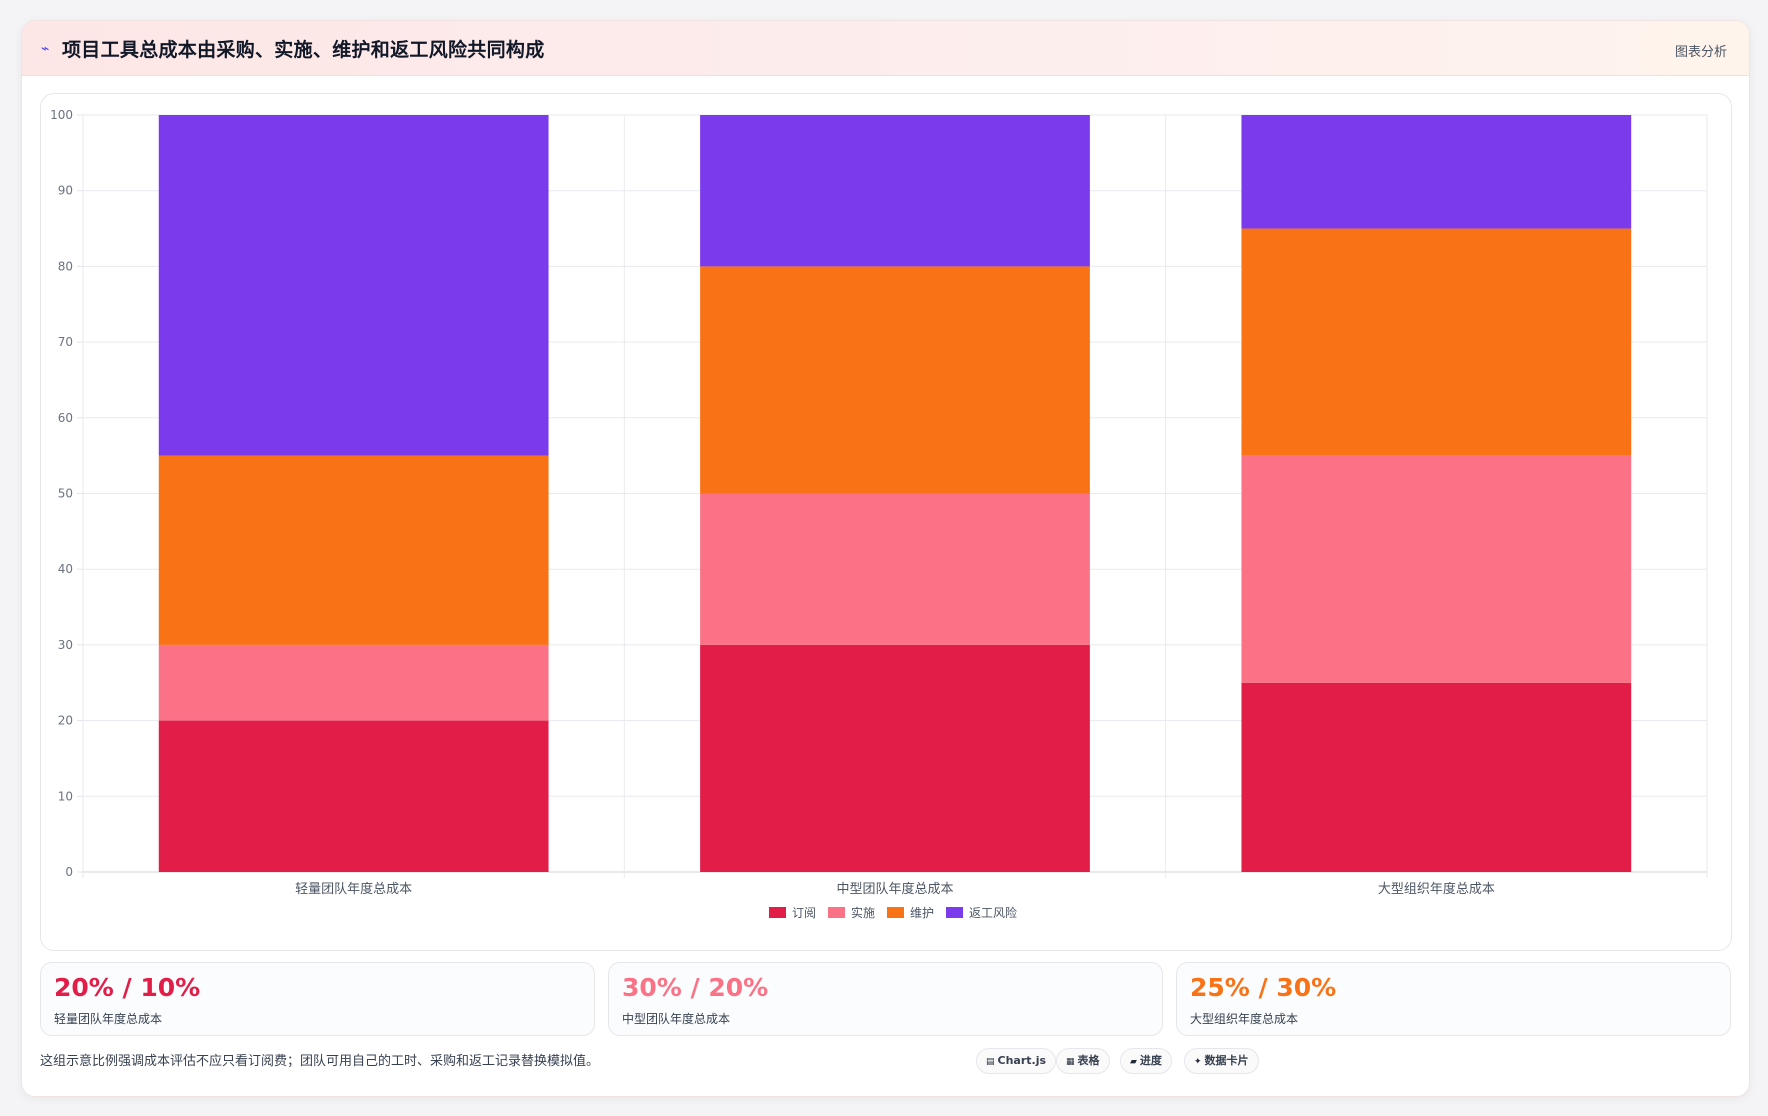 This screenshot has width=1768, height=1116. Describe the element at coordinates (65, 796) in the screenshot. I see `y-tick-label: 10` at that location.